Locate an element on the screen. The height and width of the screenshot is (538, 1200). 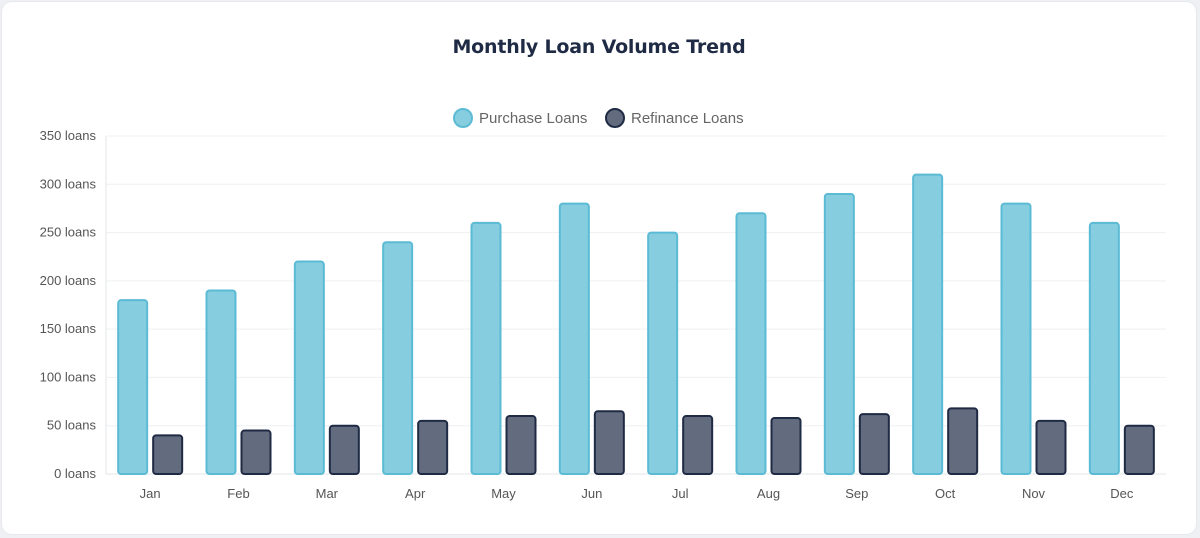
x-tick-label: Feb is located at coordinates (238, 493).